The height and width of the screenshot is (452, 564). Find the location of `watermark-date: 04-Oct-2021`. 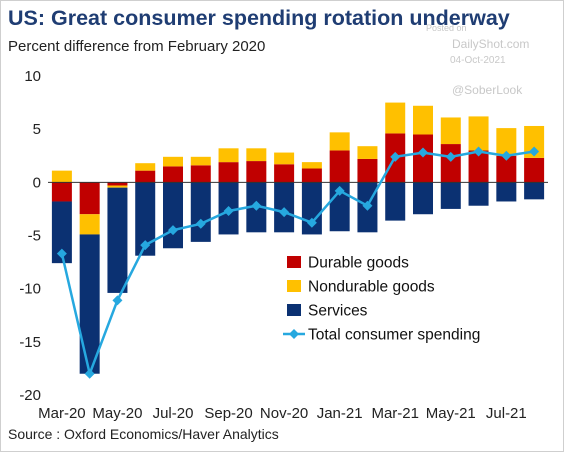

watermark-date: 04-Oct-2021 is located at coordinates (478, 60).